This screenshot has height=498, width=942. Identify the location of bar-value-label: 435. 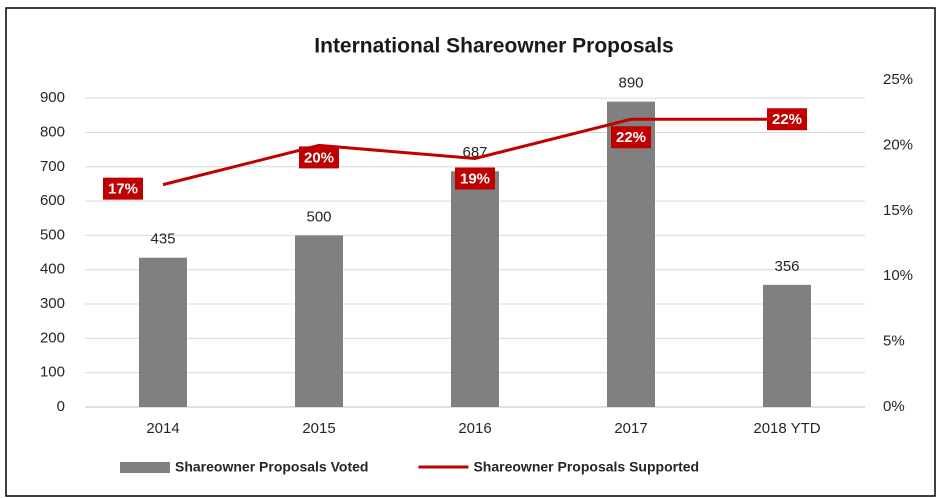
(162, 239).